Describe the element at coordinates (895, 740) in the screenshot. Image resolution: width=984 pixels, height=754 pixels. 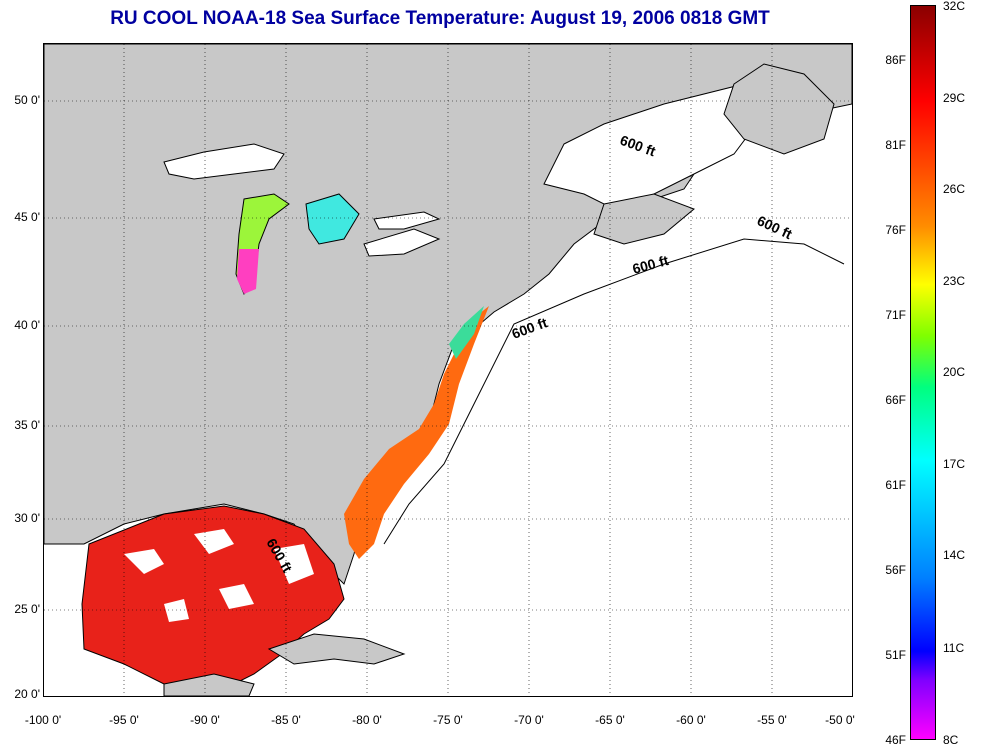
I see `colorbar-f-label: 46F` at that location.